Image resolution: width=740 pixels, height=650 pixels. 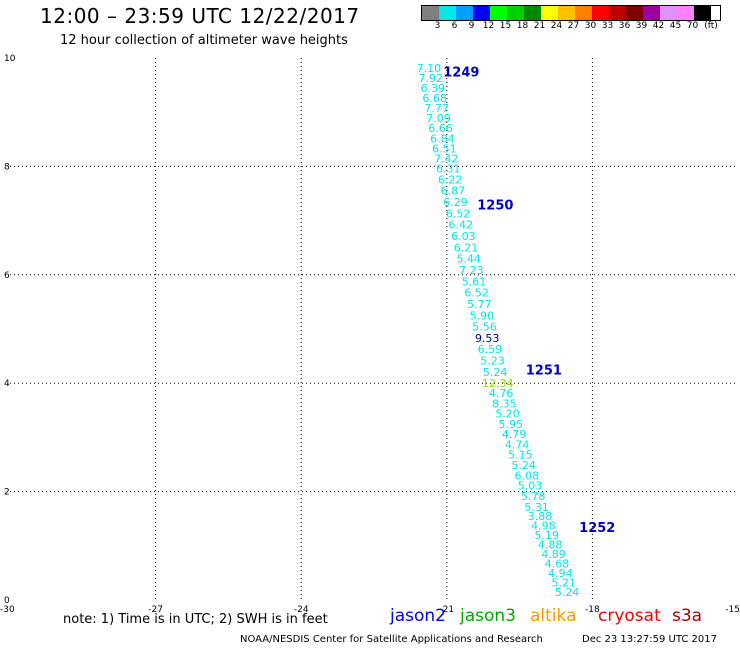 What do you see at coordinates (527, 475) in the screenshot?
I see `wave-height-value: 6.08` at bounding box center [527, 475].